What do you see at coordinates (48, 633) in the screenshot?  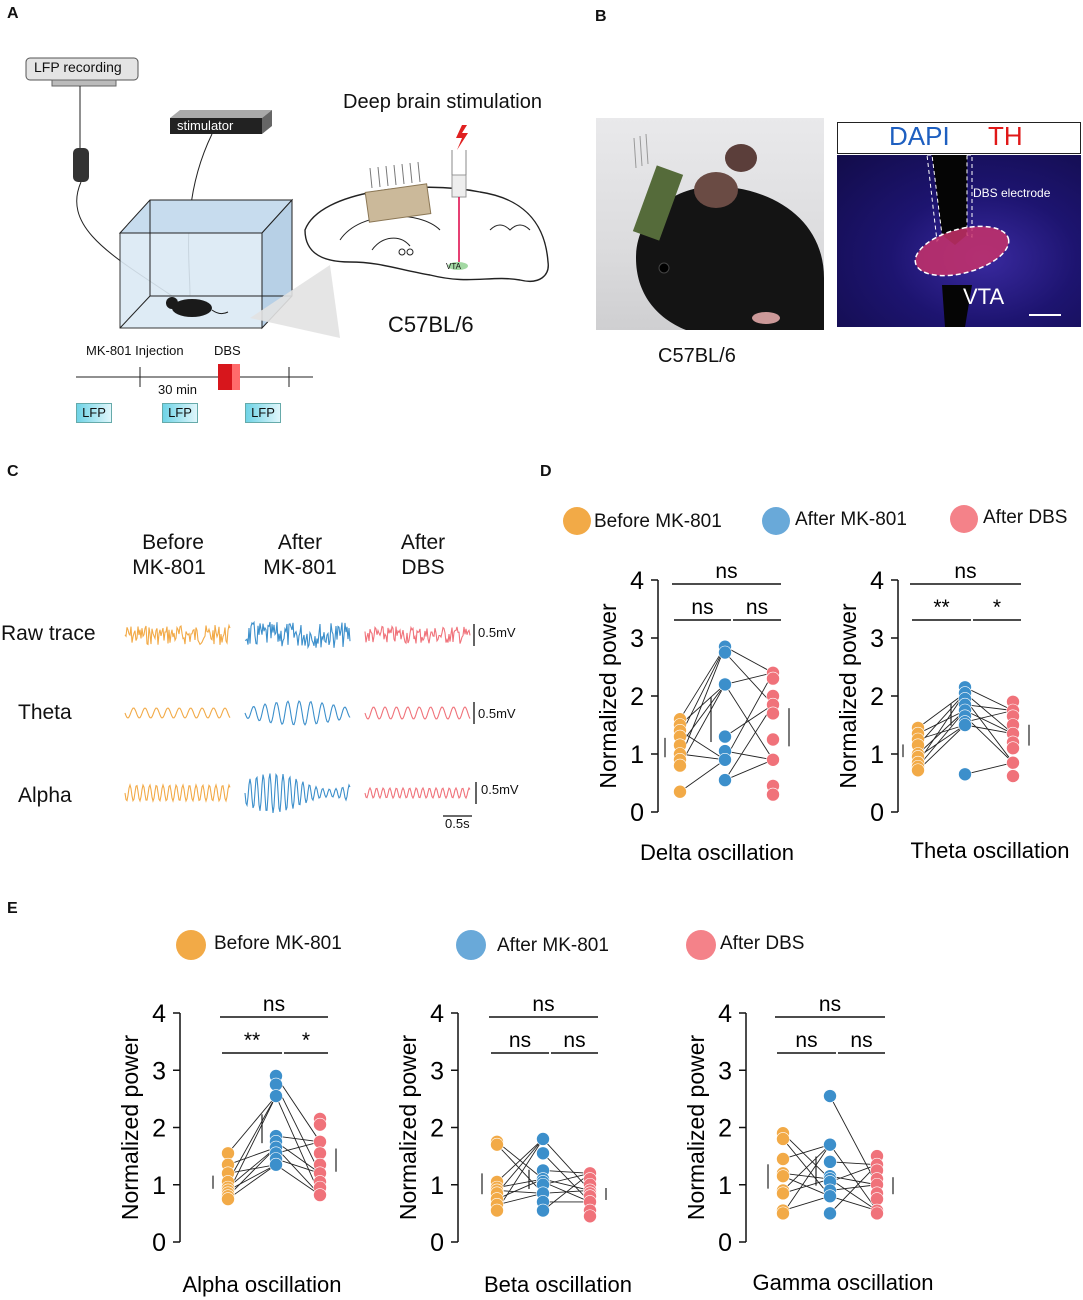 I see `row-label-raw: Raw trace` at bounding box center [48, 633].